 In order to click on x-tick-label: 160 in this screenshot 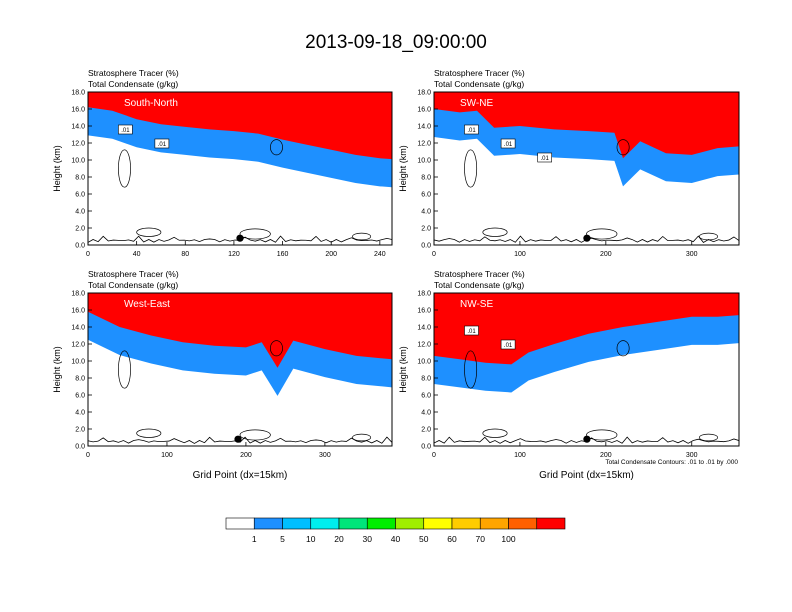, I will do `click(283, 254)`.